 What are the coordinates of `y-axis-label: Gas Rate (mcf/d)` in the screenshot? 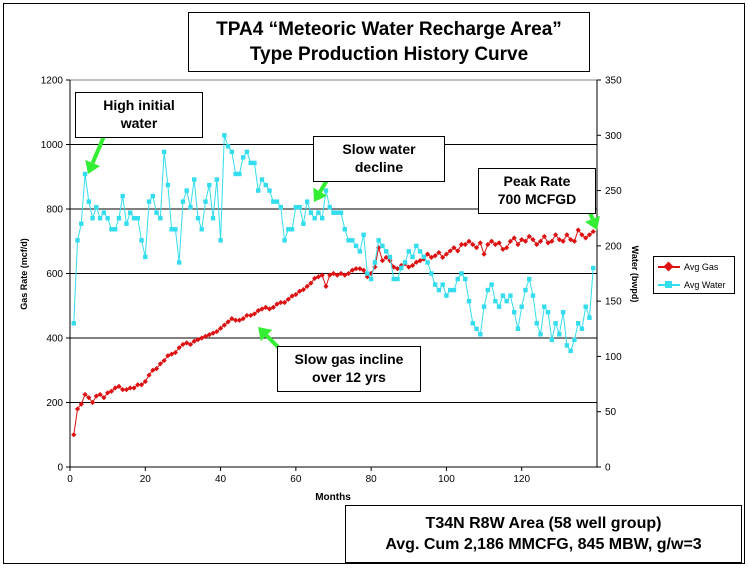 It's located at (24, 274).